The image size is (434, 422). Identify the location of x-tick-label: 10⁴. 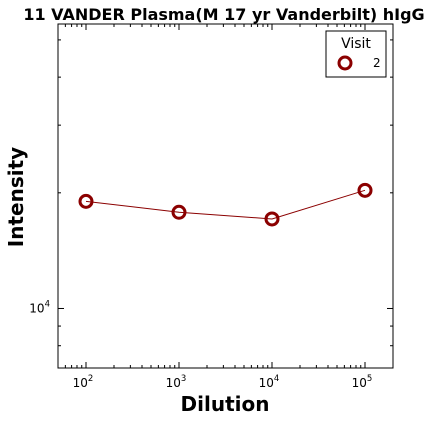
(269, 382).